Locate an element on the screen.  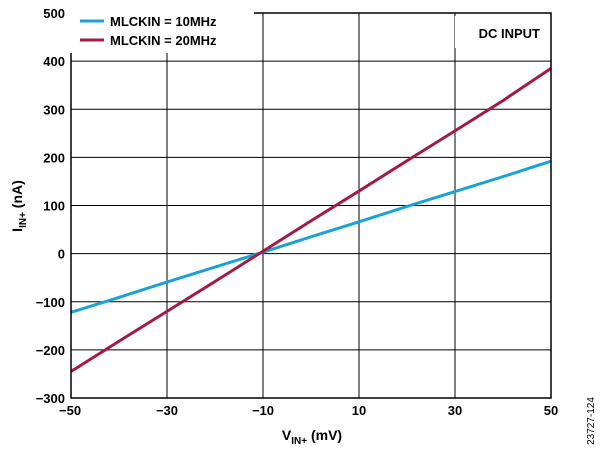
annotation-box: DC INPUT is located at coordinates (501, 32).